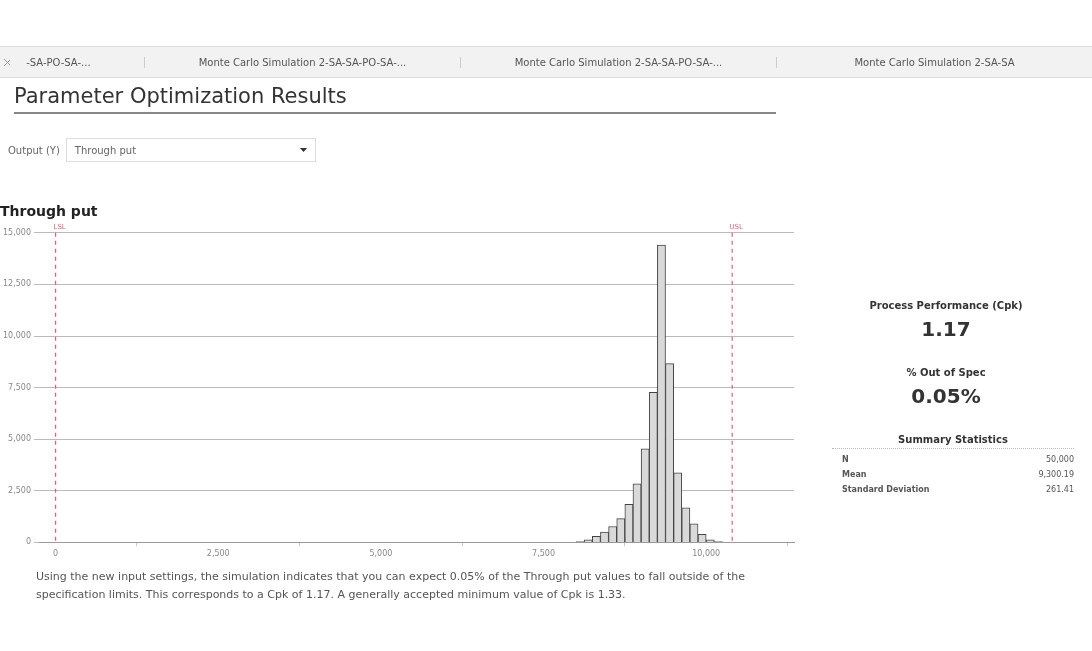  What do you see at coordinates (886, 489) in the screenshot?
I see `text: Standard Deviation` at bounding box center [886, 489].